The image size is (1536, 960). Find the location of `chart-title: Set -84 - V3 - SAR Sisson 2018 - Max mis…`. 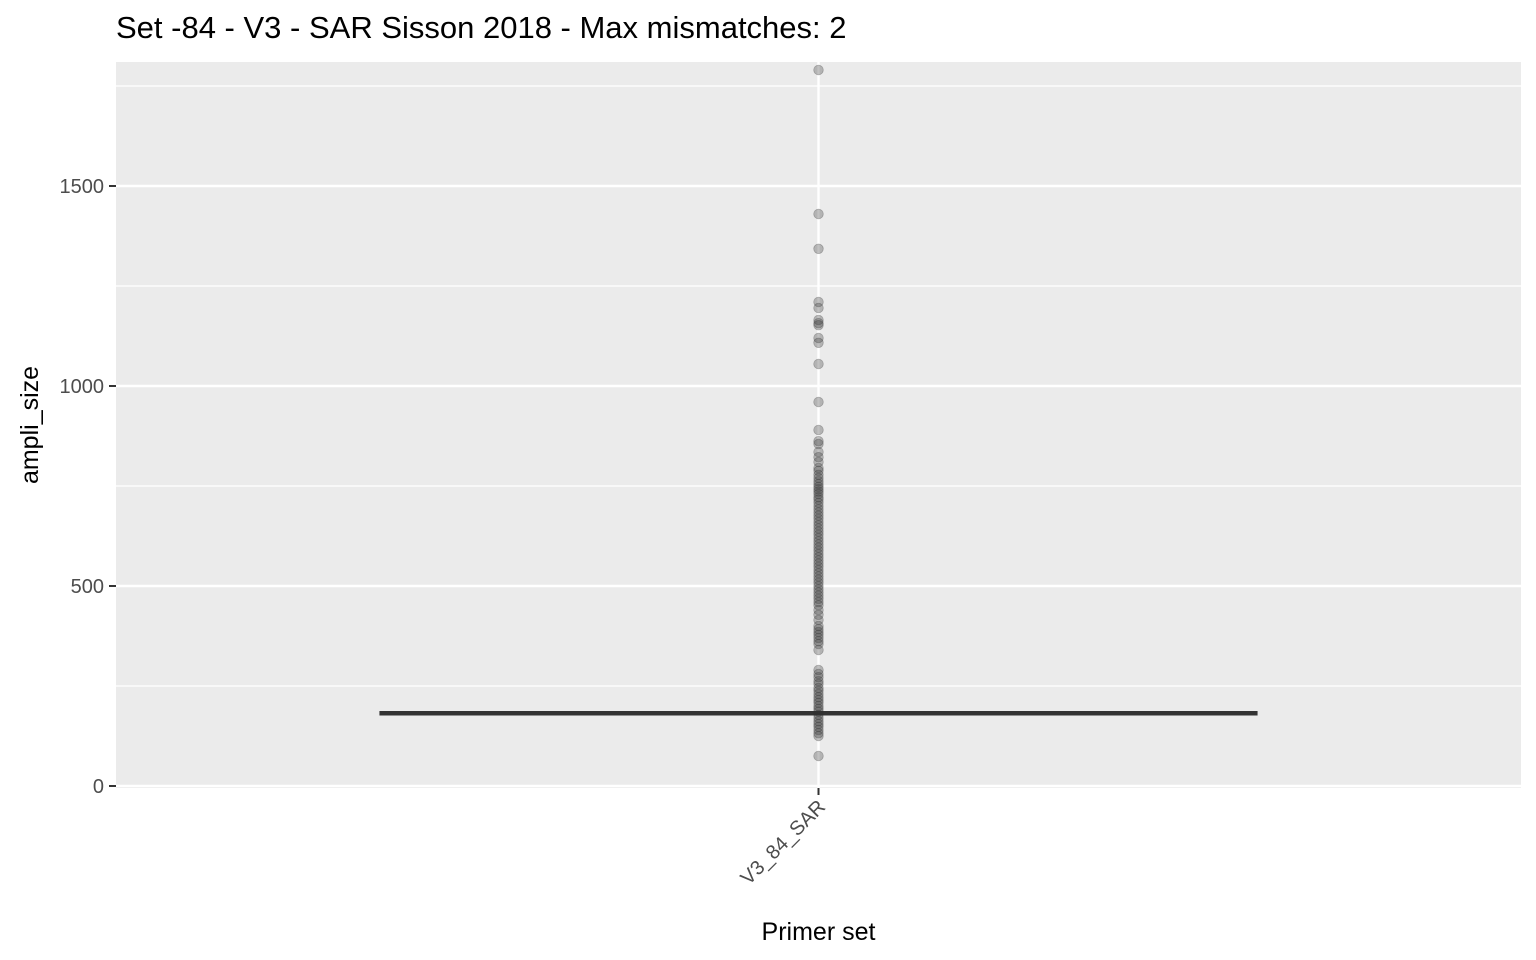

chart-title: Set -84 - V3 - SAR Sisson 2018 - Max mis… is located at coordinates (481, 27).